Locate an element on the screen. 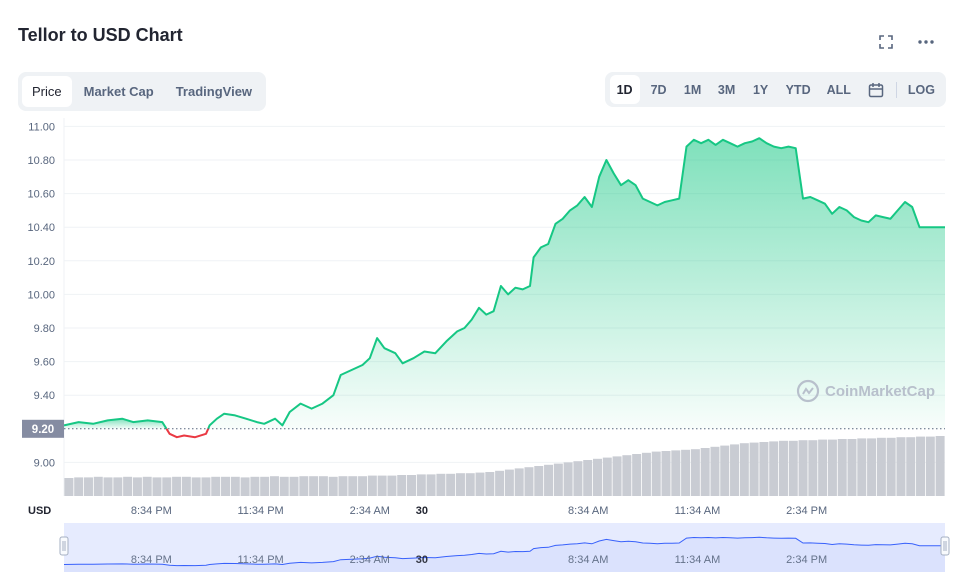 Image resolution: width=966 pixels, height=584 pixels. watermark: CoinMarketCap is located at coordinates (865, 391).